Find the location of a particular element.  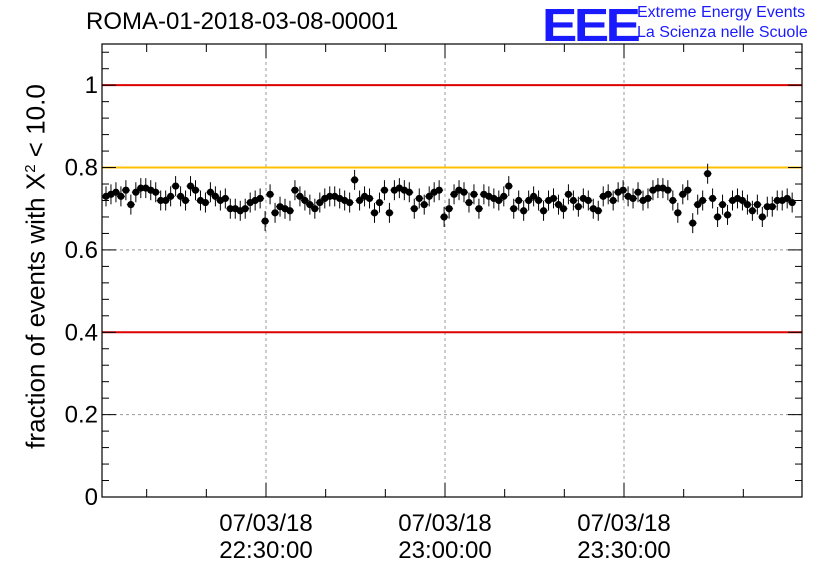

y-axis-label-text: fraction of events with Χ is located at coordinates (35, 310).